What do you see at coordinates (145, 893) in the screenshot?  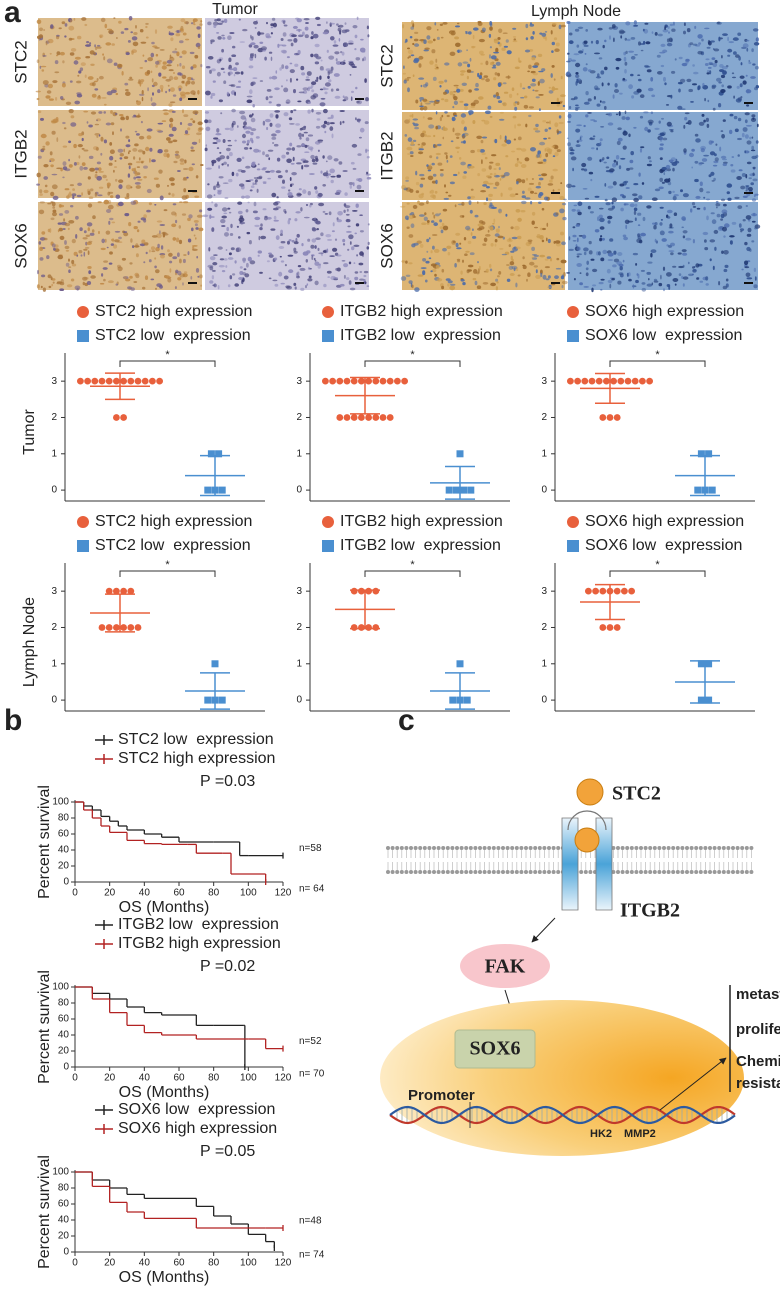 I see `x-tick-label: 40` at bounding box center [145, 893].